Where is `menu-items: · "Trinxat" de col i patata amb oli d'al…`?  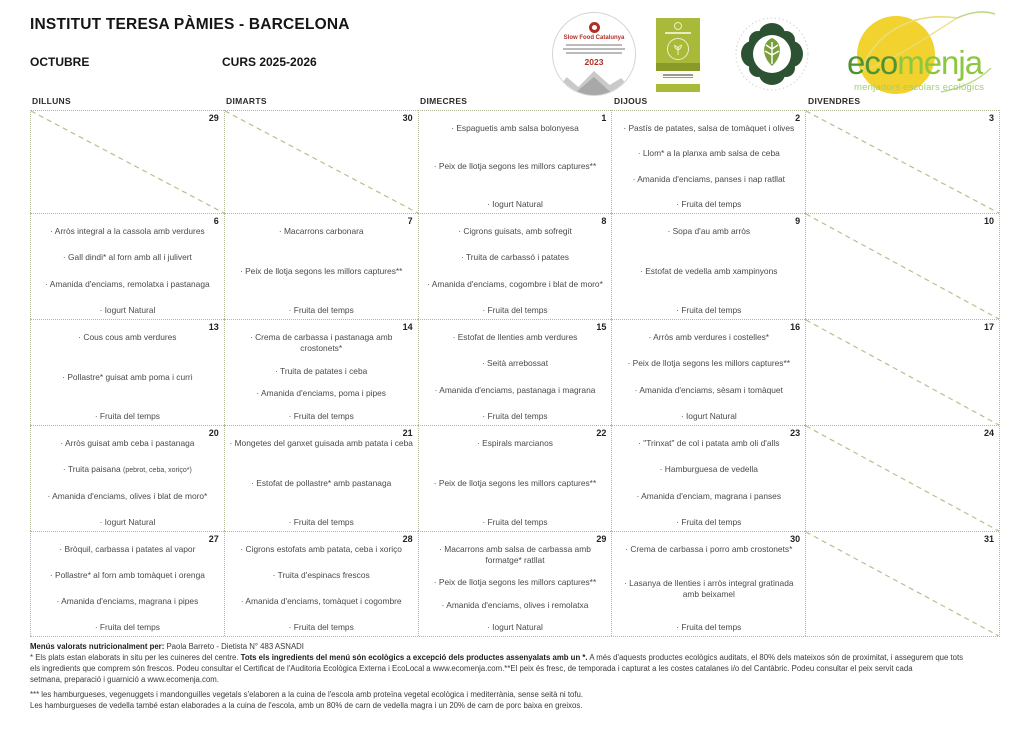
menu-items: · "Trinxat" de col i patata amb oli d'al… is located at coordinates (708, 478).